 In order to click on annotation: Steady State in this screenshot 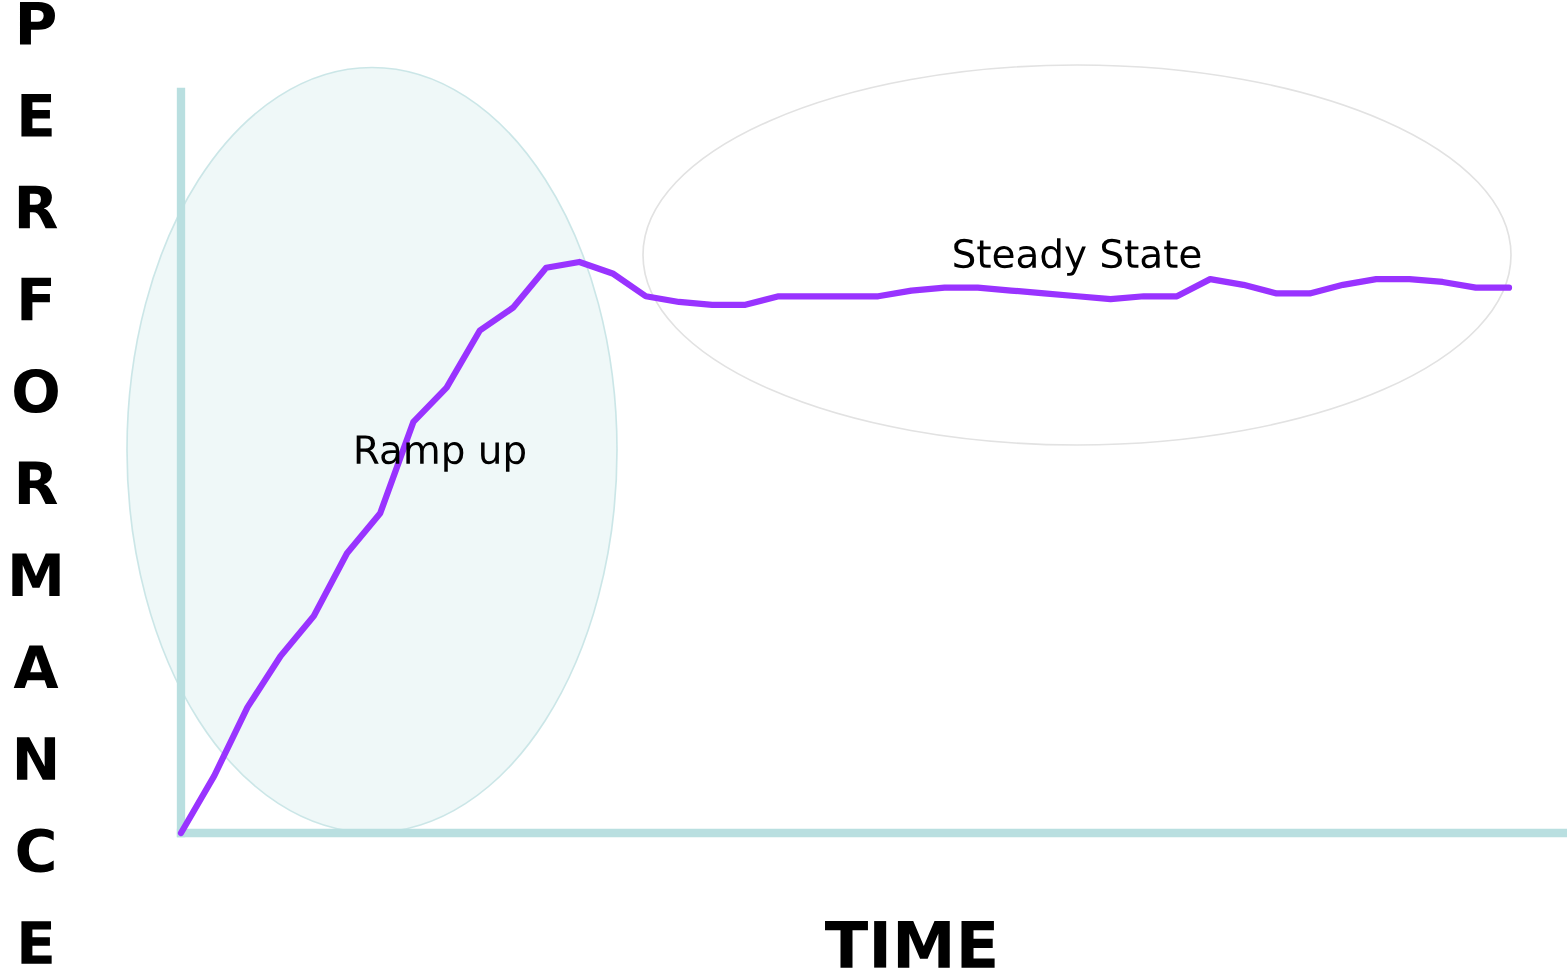, I will do `click(1077, 257)`.